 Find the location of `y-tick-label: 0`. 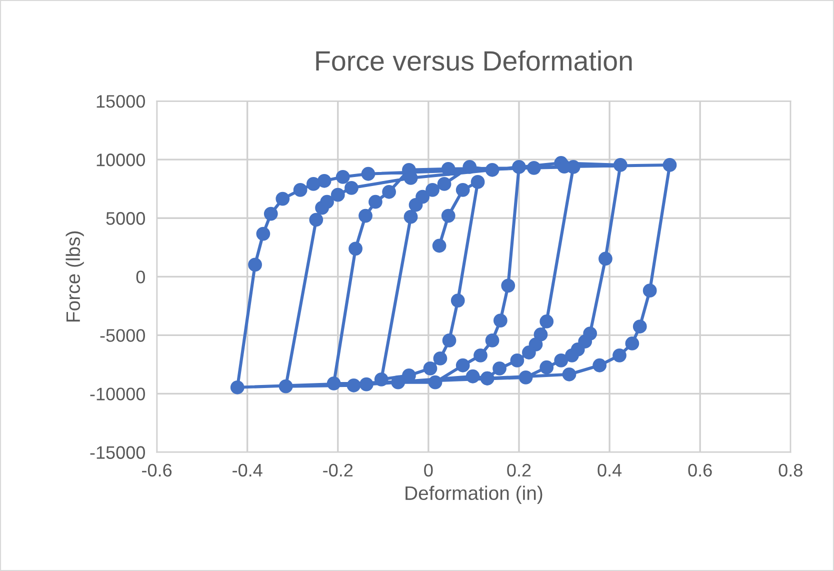

y-tick-label: 0 is located at coordinates (140, 277).